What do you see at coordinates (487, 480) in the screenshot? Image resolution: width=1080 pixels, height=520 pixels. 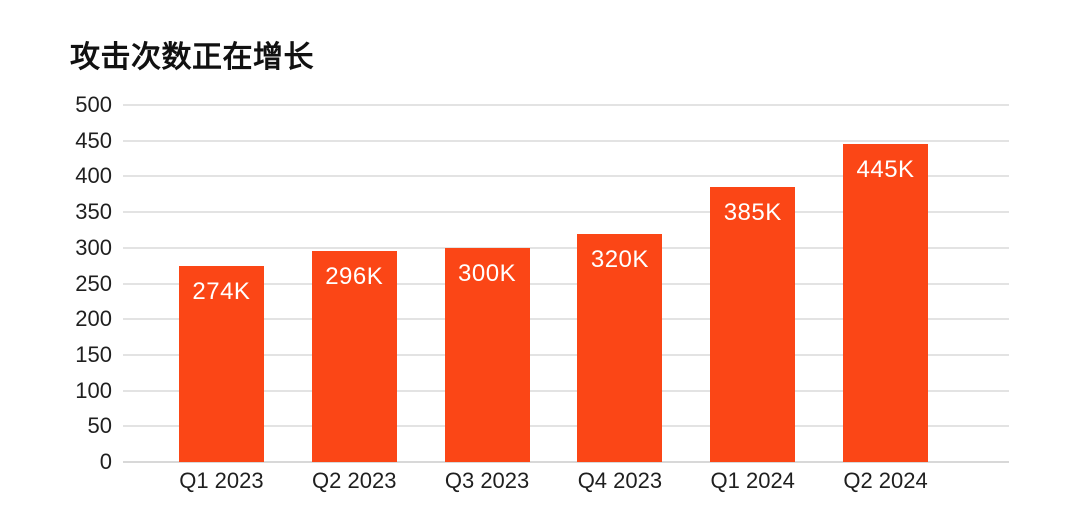 I see `x-tick-label: Q3 2023` at bounding box center [487, 480].